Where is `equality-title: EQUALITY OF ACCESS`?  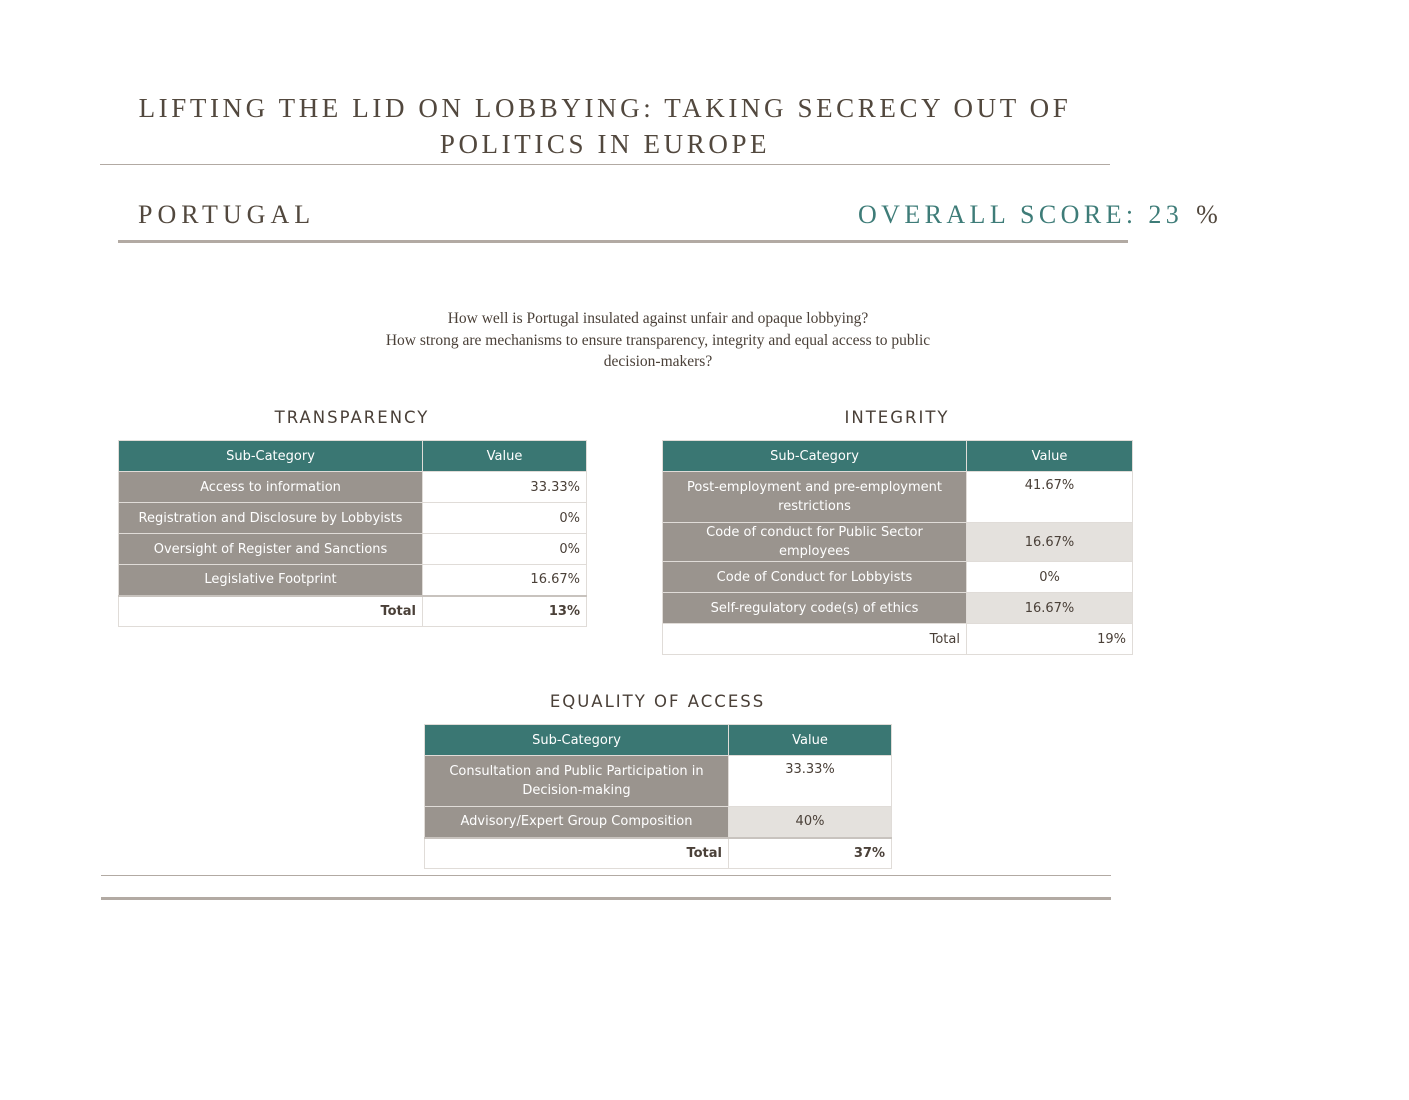
equality-title: EQUALITY OF ACCESS is located at coordinates (657, 701).